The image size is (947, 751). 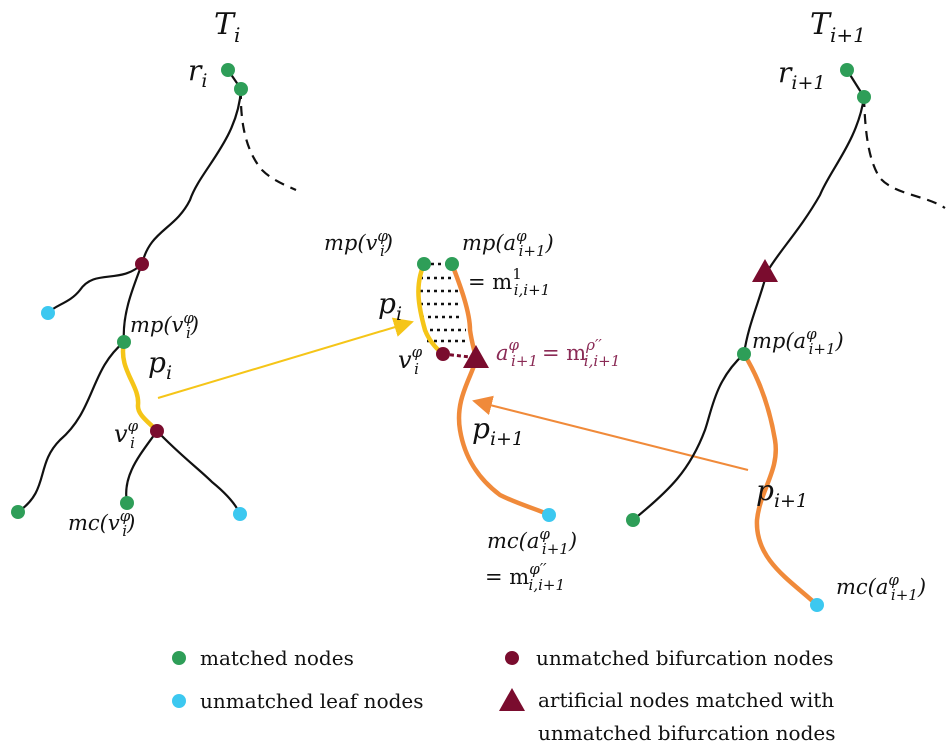 What do you see at coordinates (500, 390) in the screenshot?
I see `middle-path-pi1` at bounding box center [500, 390].